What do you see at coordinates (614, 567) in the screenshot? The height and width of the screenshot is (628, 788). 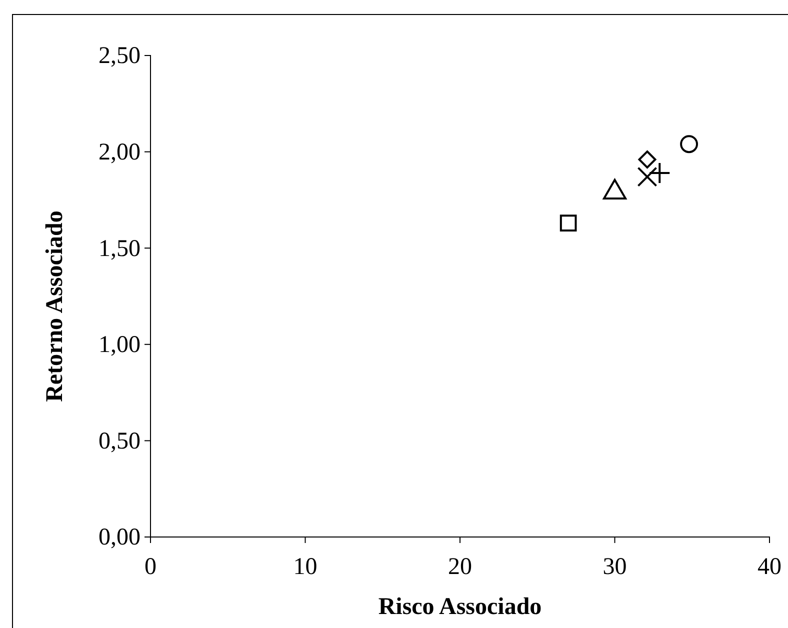 I see `x-tick-label: 30` at bounding box center [614, 567].